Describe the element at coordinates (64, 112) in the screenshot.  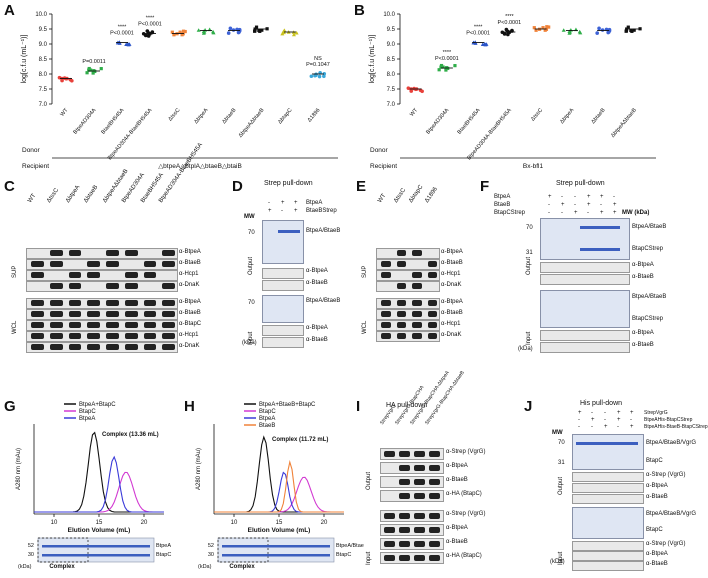
I see `x-tick-label: WT` at that location.